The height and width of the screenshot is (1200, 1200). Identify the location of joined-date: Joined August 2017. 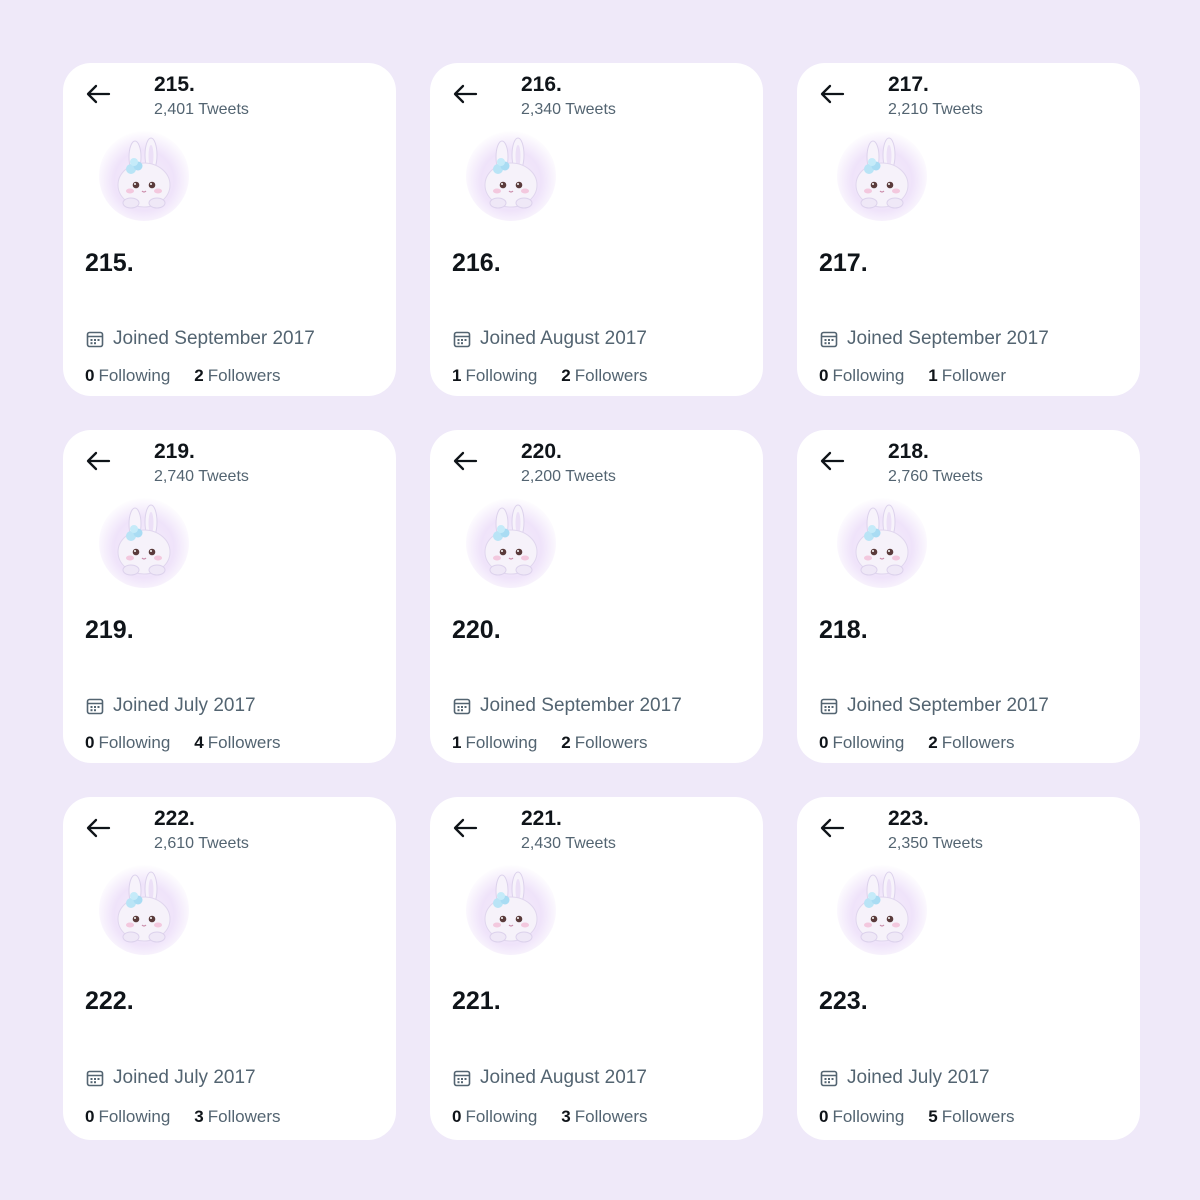
(549, 339).